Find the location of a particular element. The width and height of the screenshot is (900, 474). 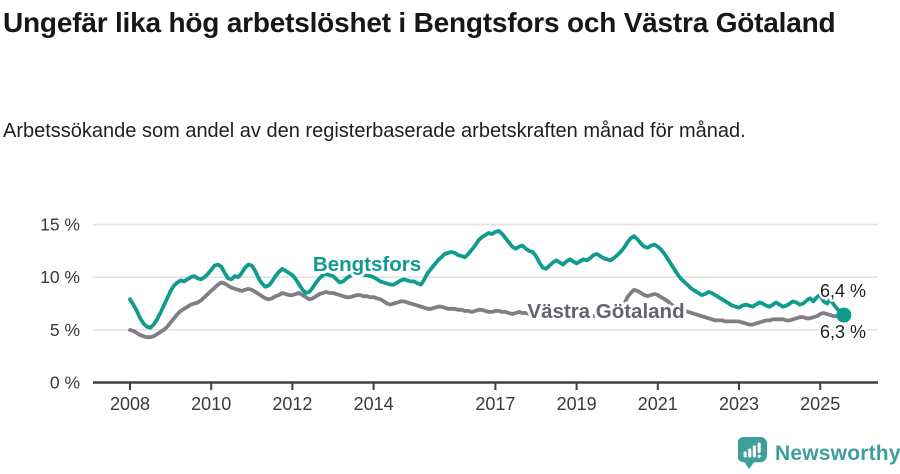

y-tick-label-5: 5 % is located at coordinates (65, 330).